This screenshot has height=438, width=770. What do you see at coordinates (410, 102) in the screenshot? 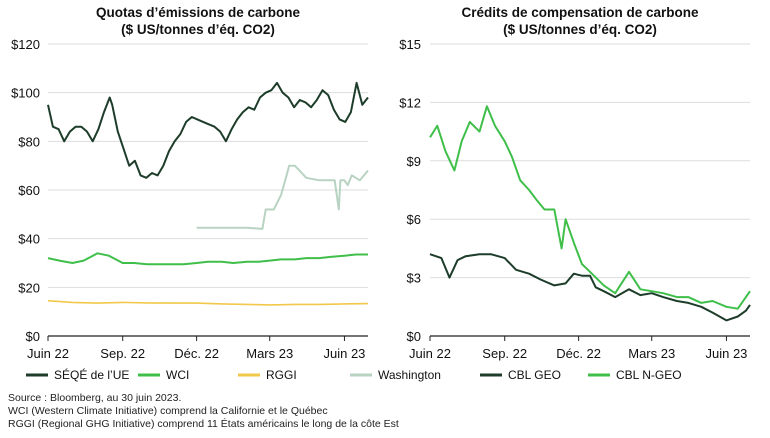
I see `y-tick-label: $12` at bounding box center [410, 102].